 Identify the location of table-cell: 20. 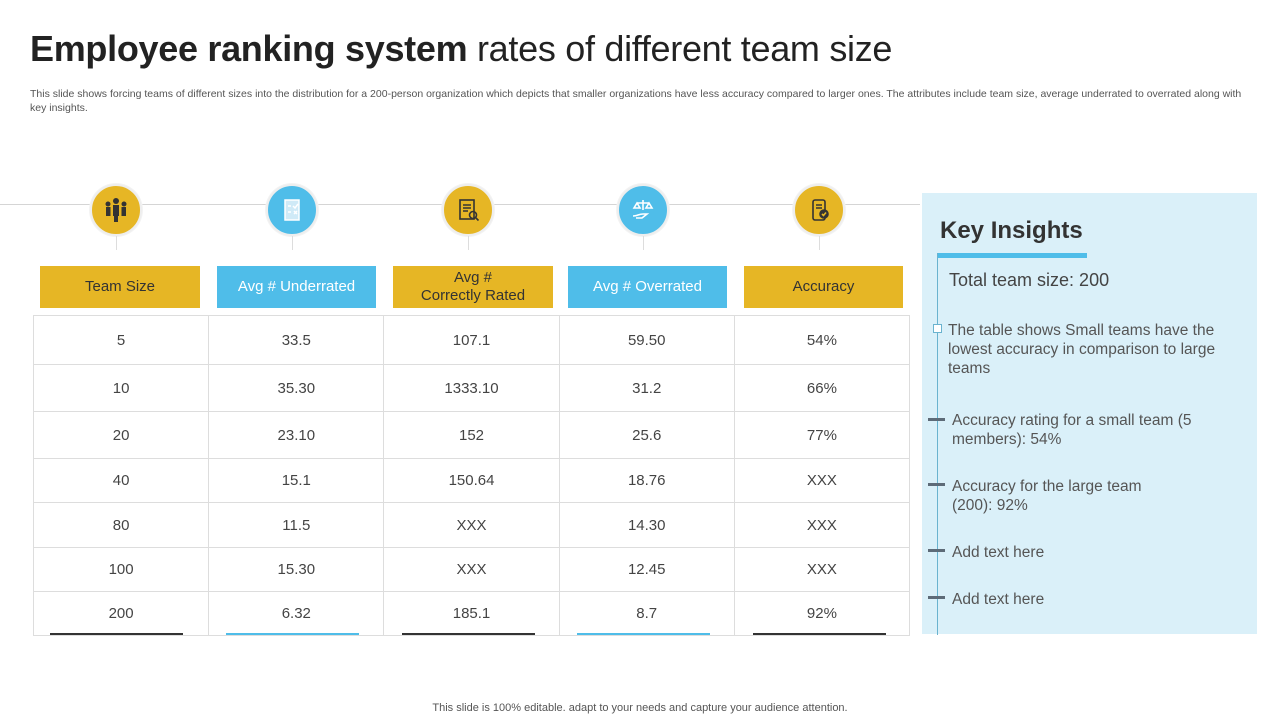
(122, 435).